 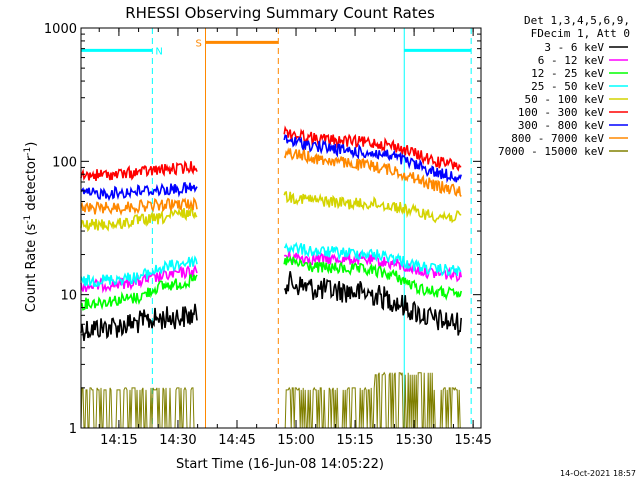 What do you see at coordinates (28, 151) in the screenshot?
I see `y-axis-label-sup2: -1` at bounding box center [28, 151].